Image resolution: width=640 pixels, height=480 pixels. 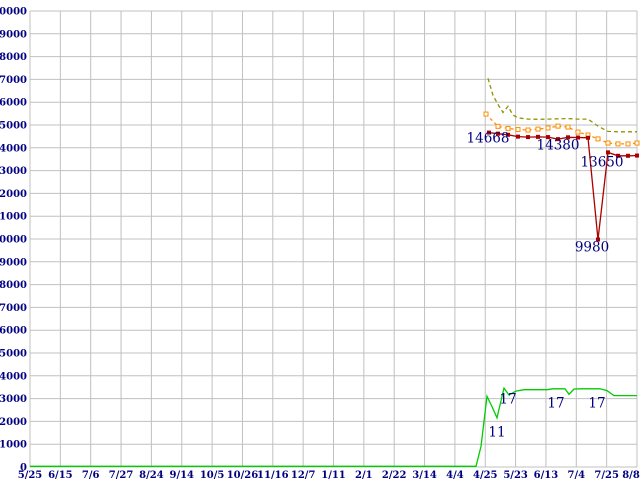 What do you see at coordinates (13, 80) in the screenshot?
I see `y-tick-label: 17000` at bounding box center [13, 80].